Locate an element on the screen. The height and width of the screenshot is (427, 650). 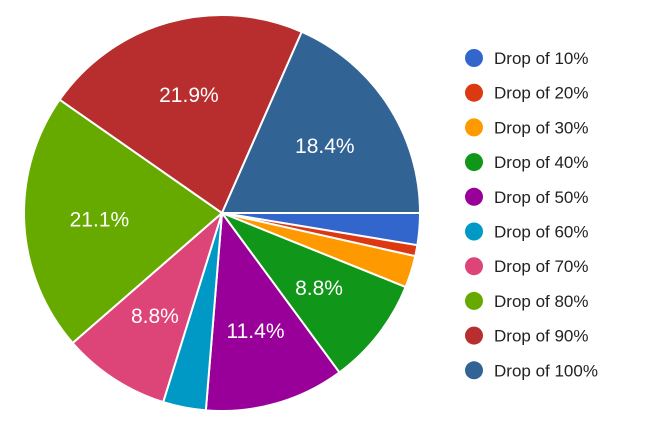
legend-item-drop-of-50: Drop of 50% is located at coordinates (527, 197).